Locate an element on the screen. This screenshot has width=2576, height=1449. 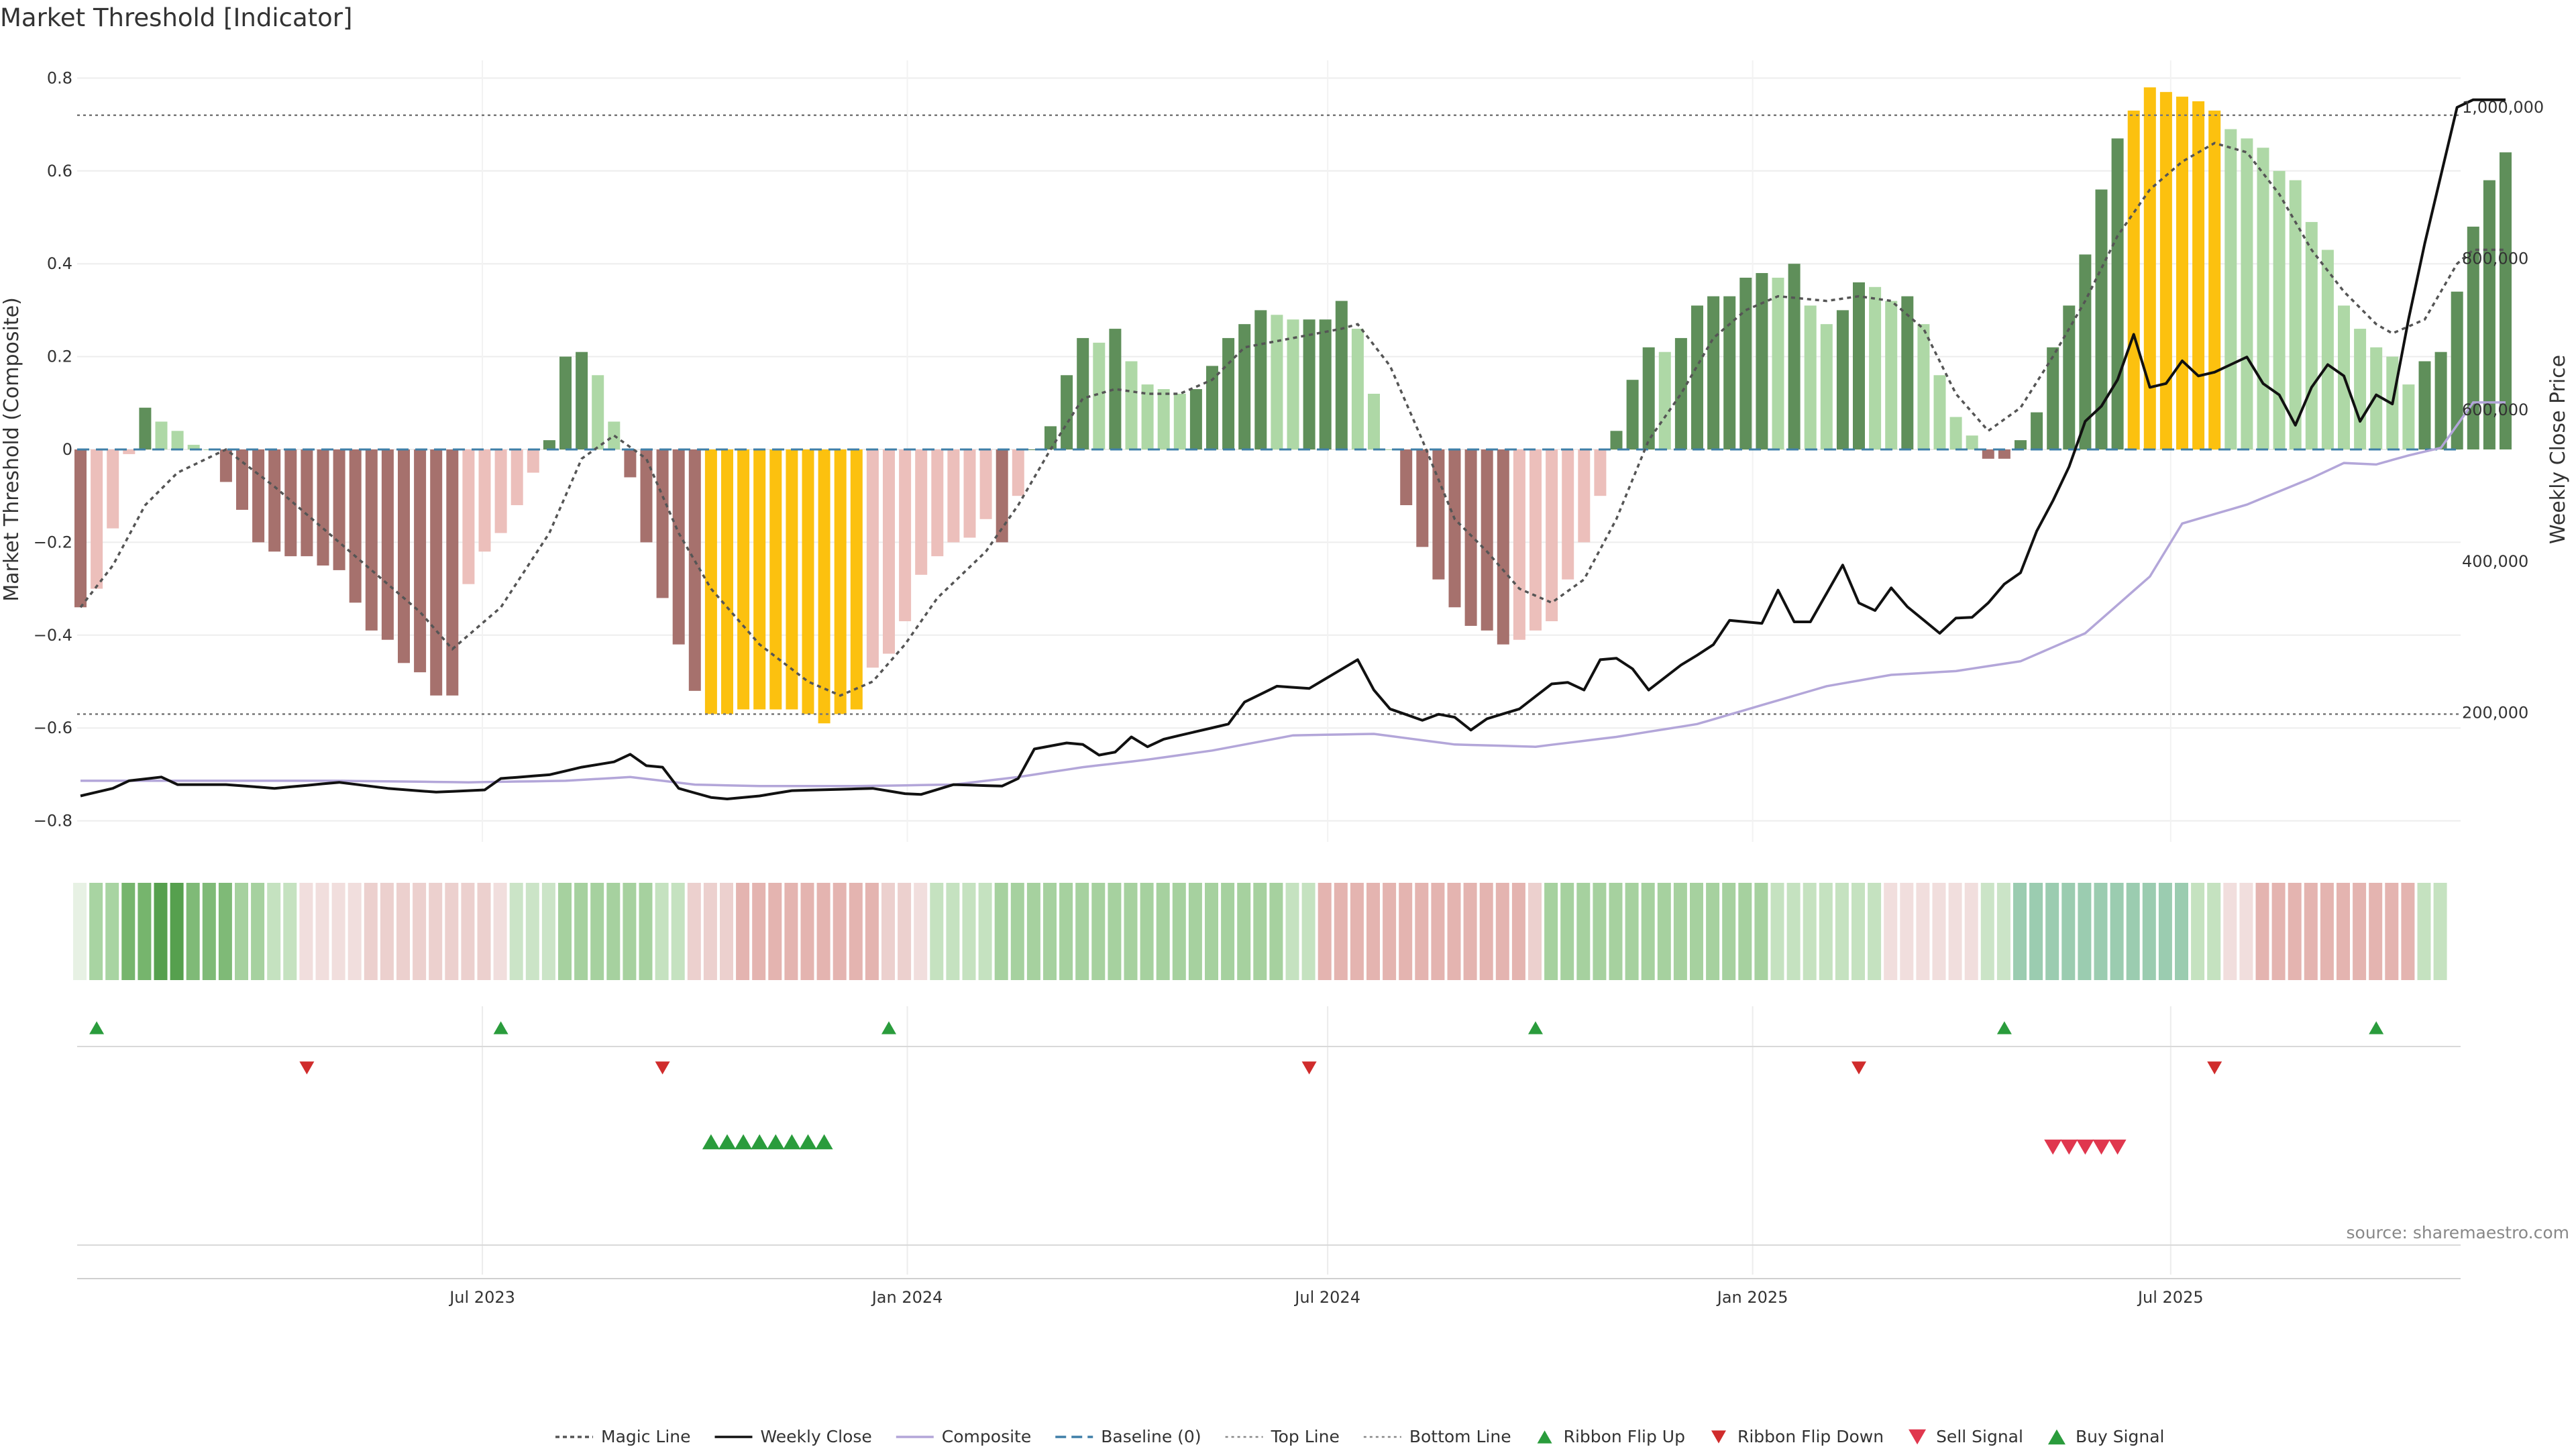
legend-label: Sell Signal is located at coordinates (1979, 1436).